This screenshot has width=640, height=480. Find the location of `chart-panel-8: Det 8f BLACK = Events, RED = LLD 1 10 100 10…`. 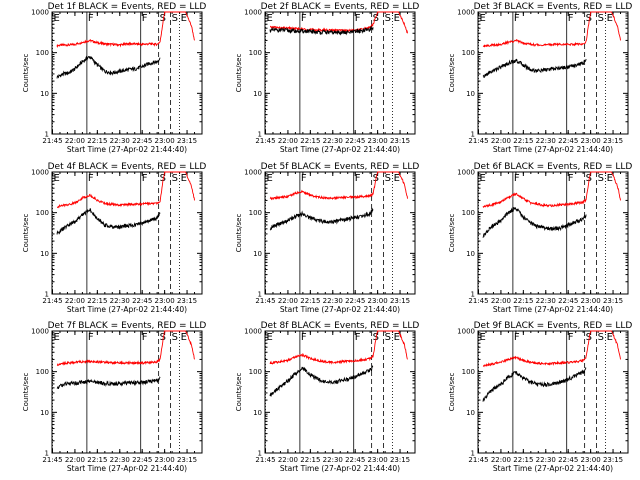

chart-panel-8: Det 8f BLACK = Events, RED = LLD 1 10 100 10… is located at coordinates (327, 397).